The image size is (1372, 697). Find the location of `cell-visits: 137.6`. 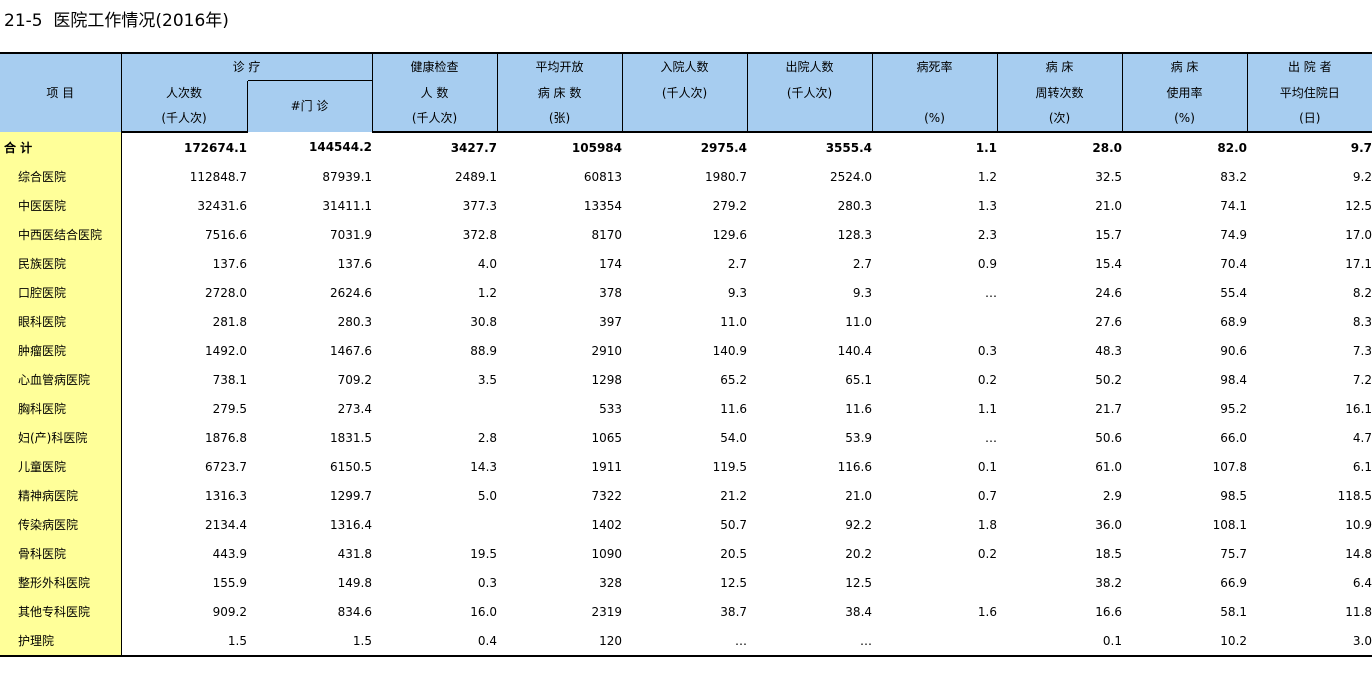

cell-visits: 137.6 is located at coordinates (229, 263).